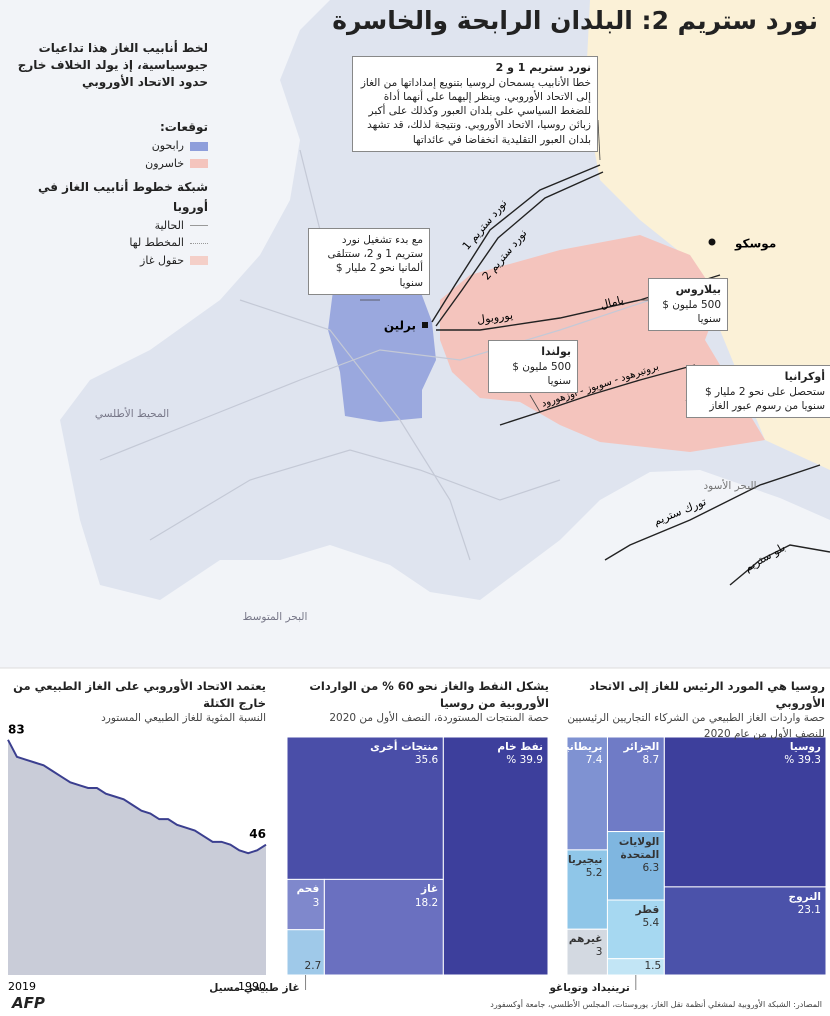 This screenshot has height=1016, width=830. I want to click on sea-label: المحيط الأطلسي, so click(132, 413).